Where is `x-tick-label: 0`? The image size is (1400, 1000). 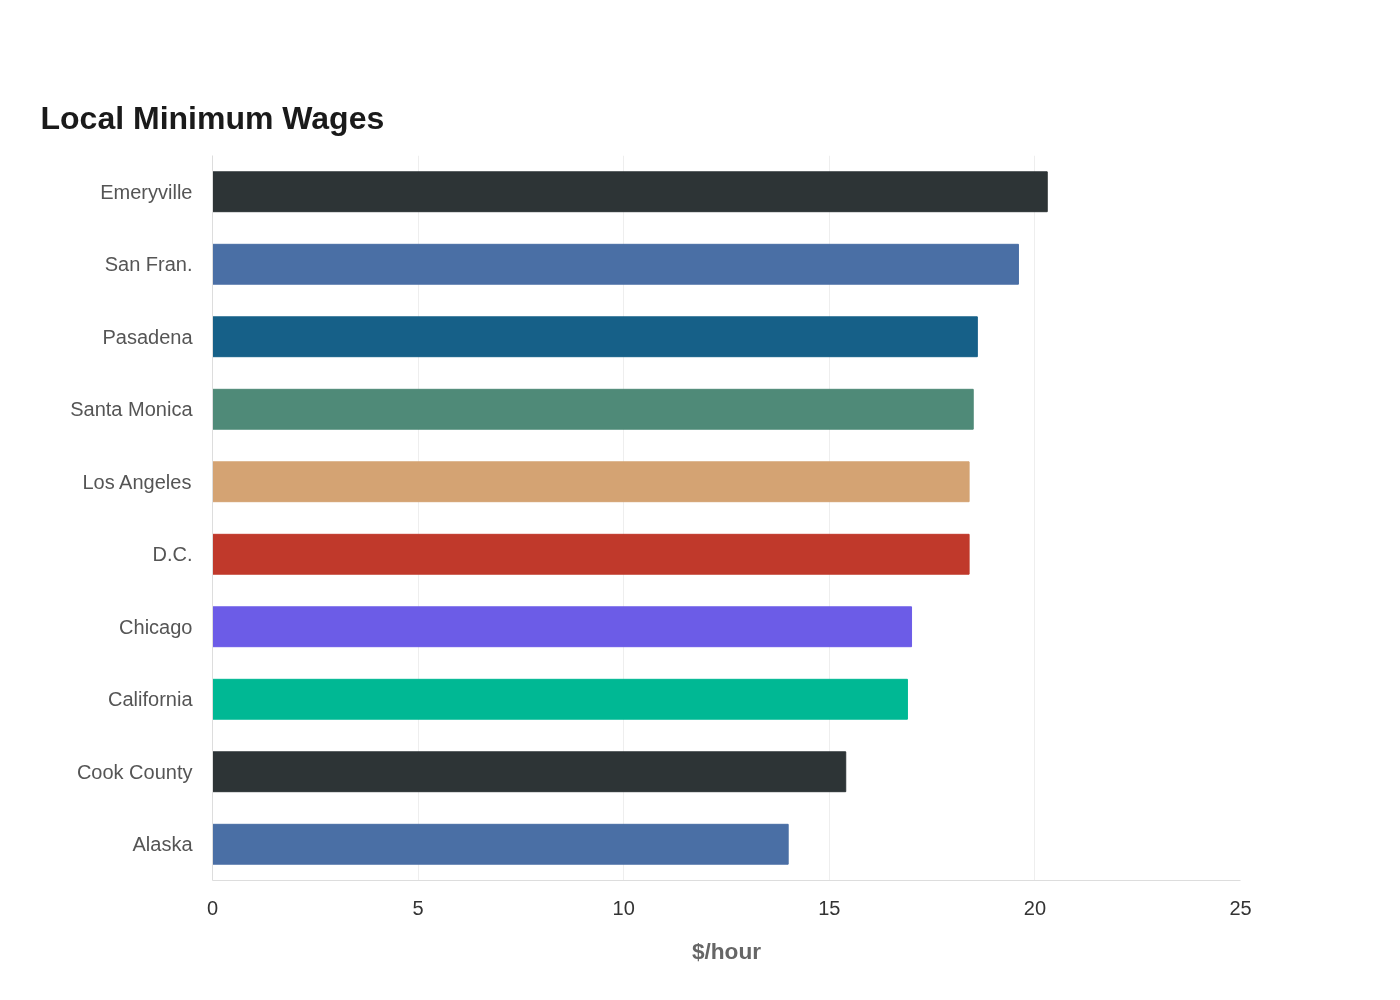 x-tick-label: 0 is located at coordinates (212, 907).